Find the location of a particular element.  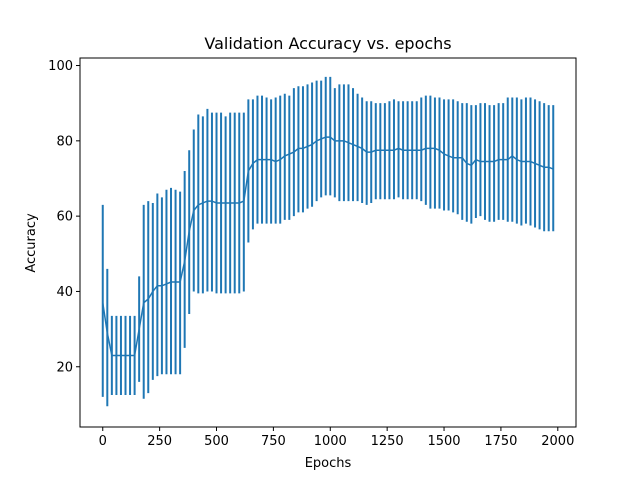

y-axis-label: Accuracy is located at coordinates (31, 243).